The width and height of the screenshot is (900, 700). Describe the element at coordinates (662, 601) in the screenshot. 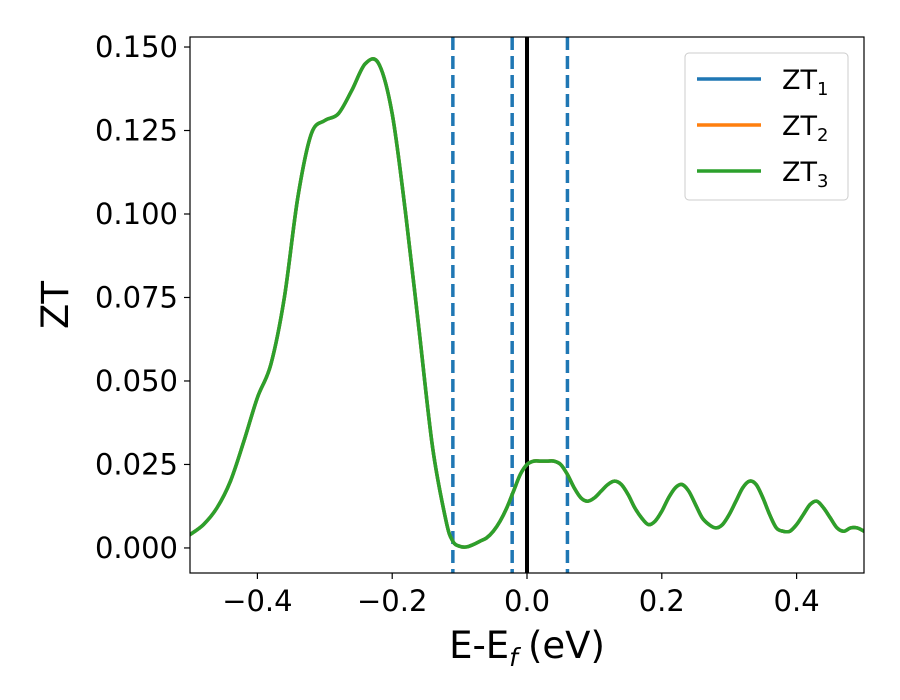

I see `x-tick-label: 0.2` at that location.